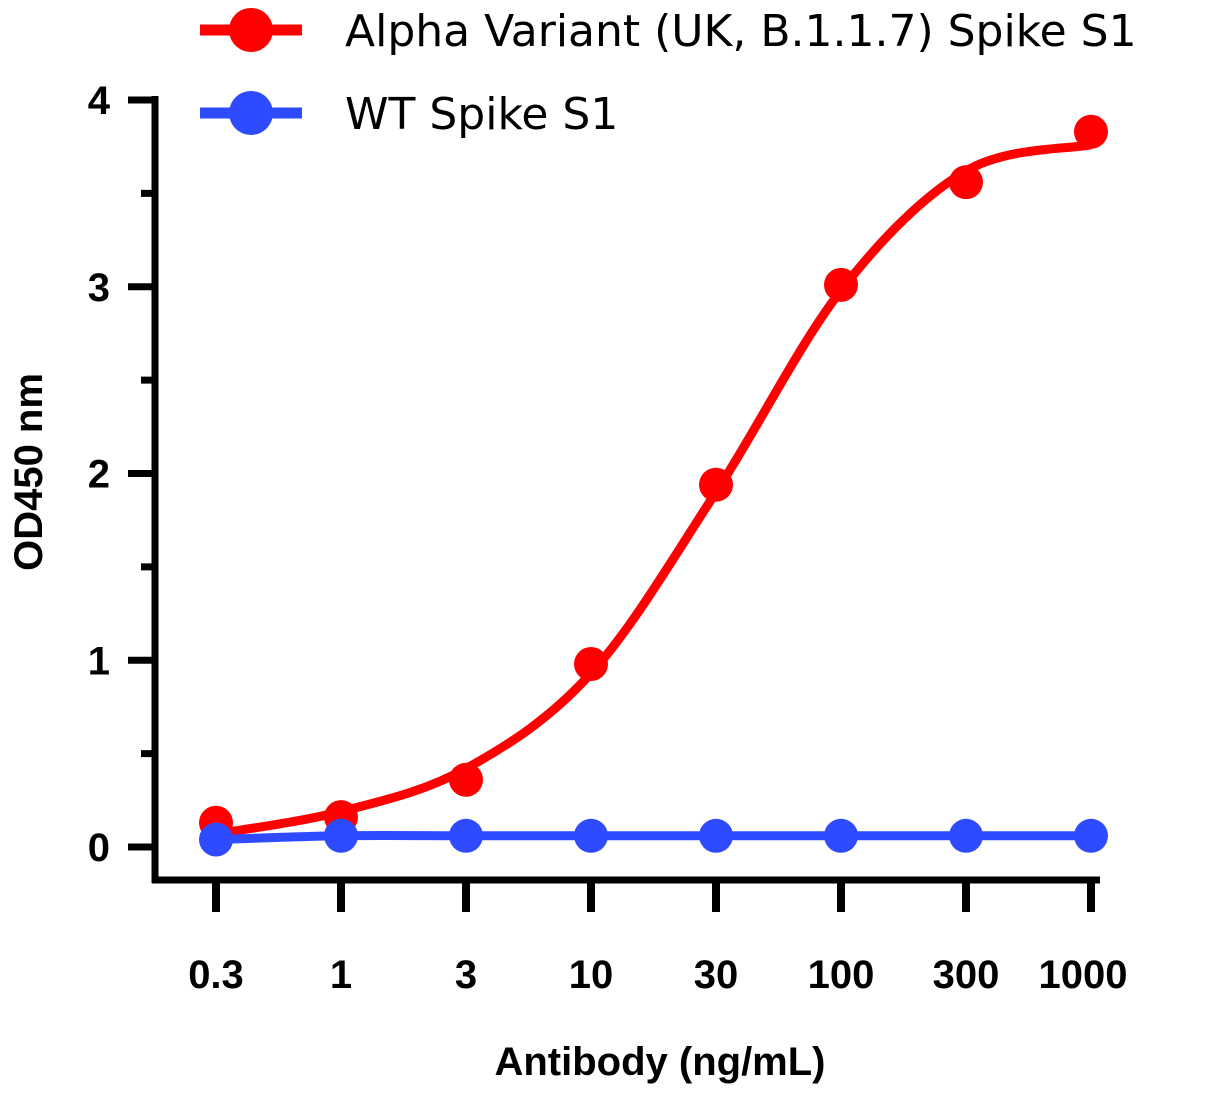 The width and height of the screenshot is (1232, 1094). What do you see at coordinates (966, 975) in the screenshot?
I see `x-tick-label: 300` at bounding box center [966, 975].